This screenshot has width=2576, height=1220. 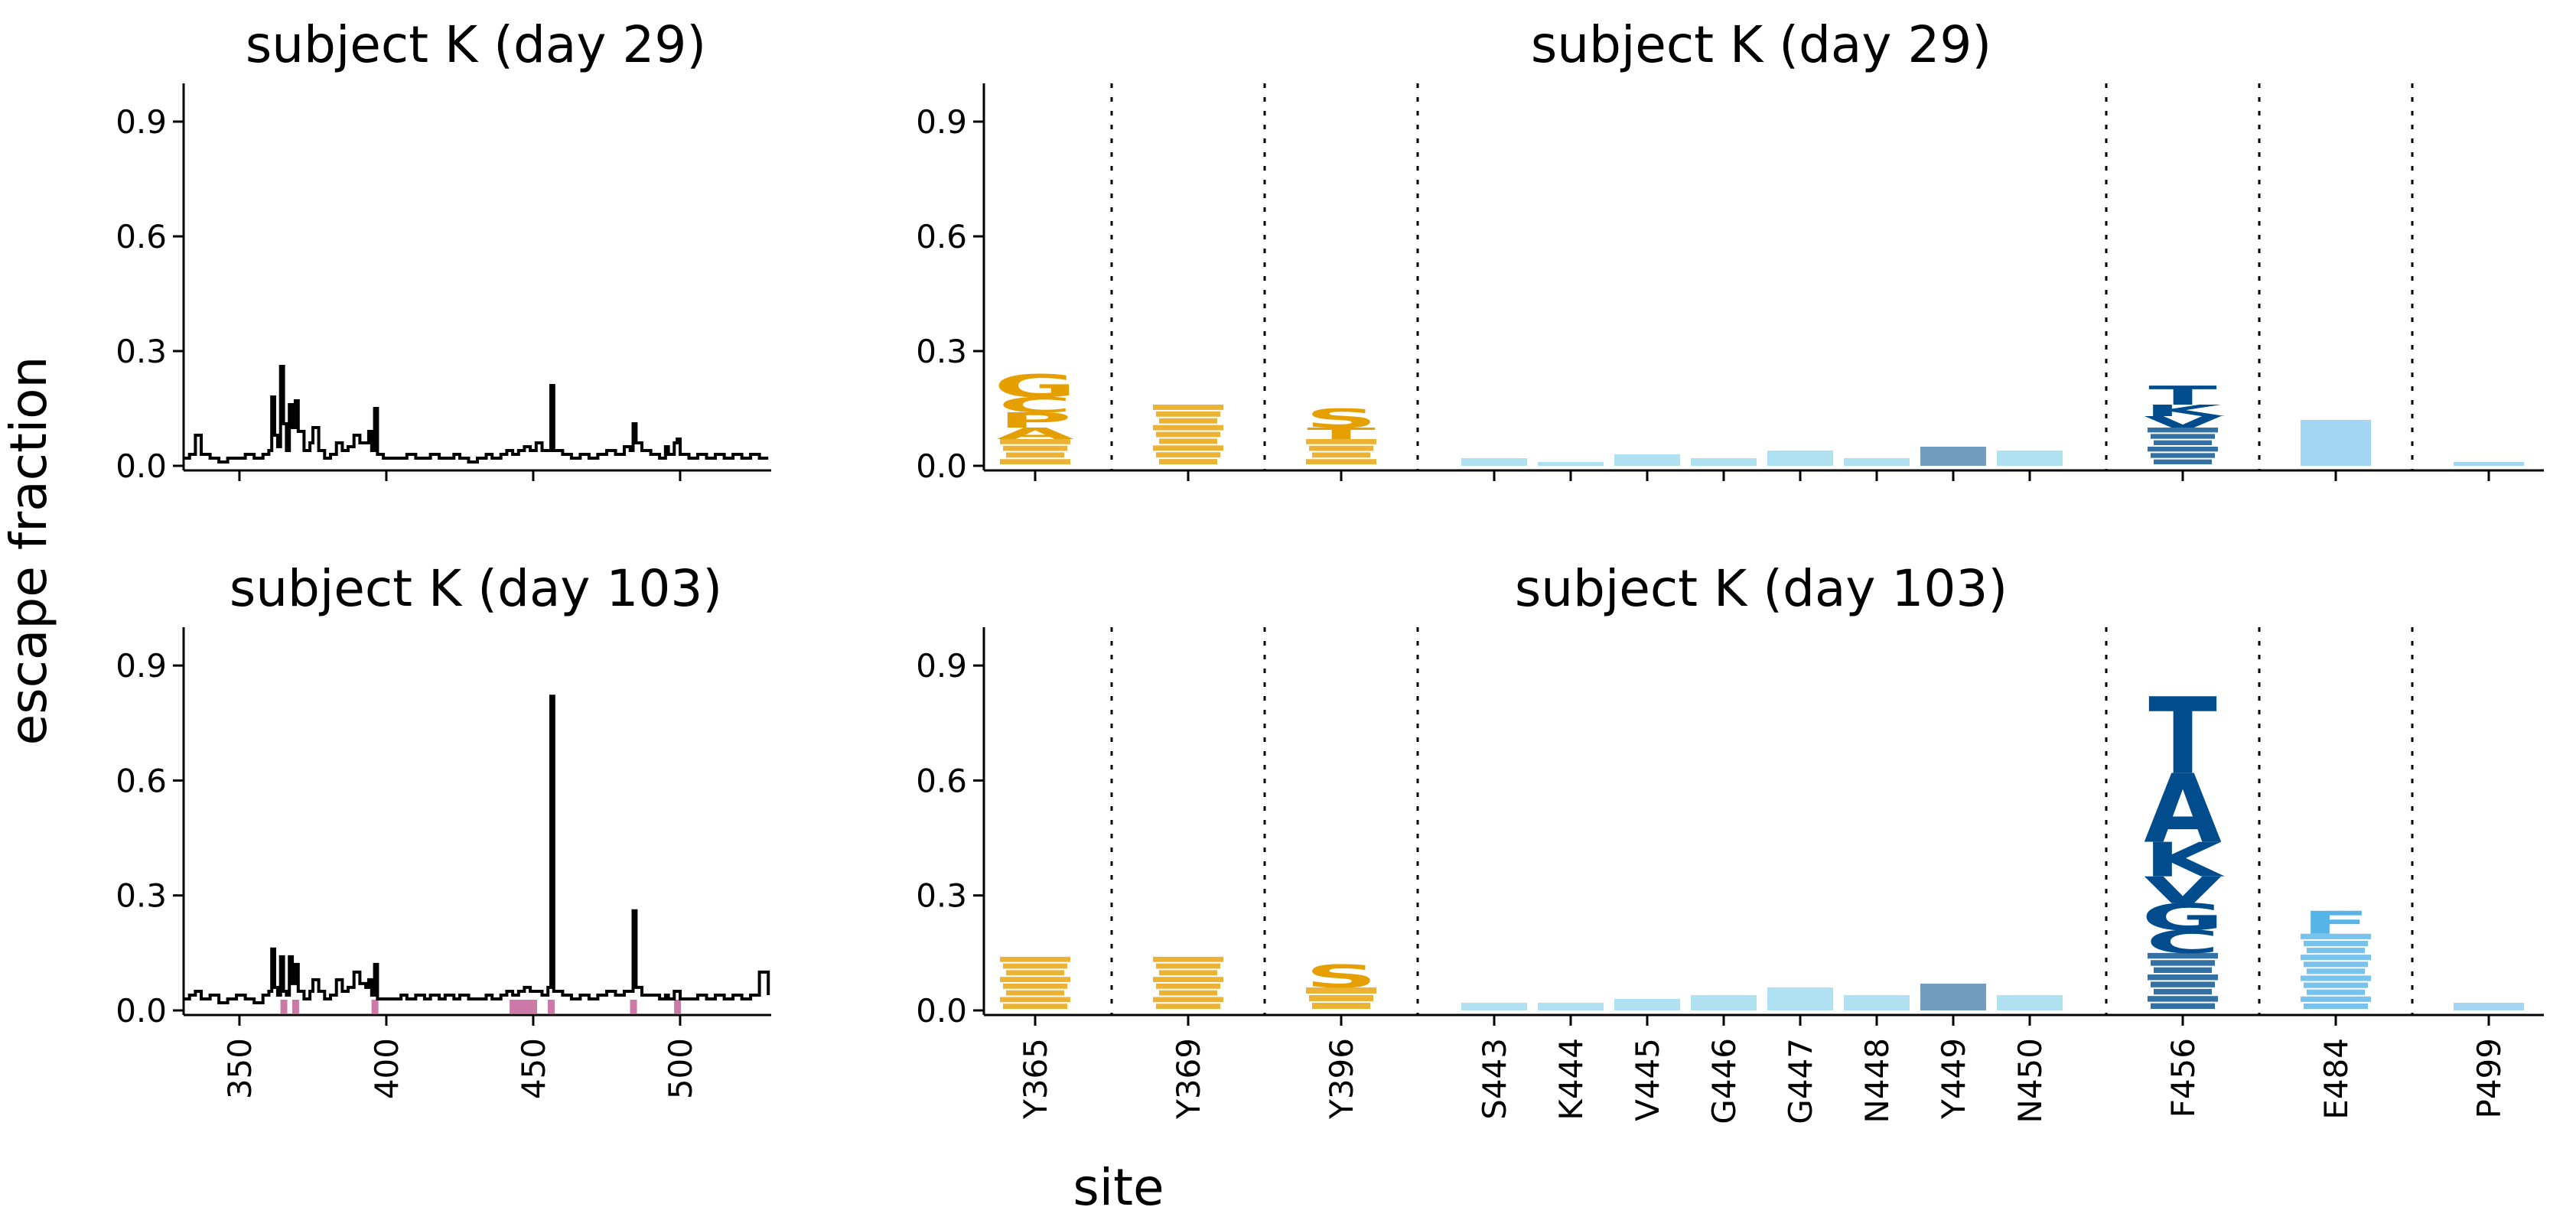 I want to click on title-line-day103: subject K (day 103), so click(x=476, y=588).